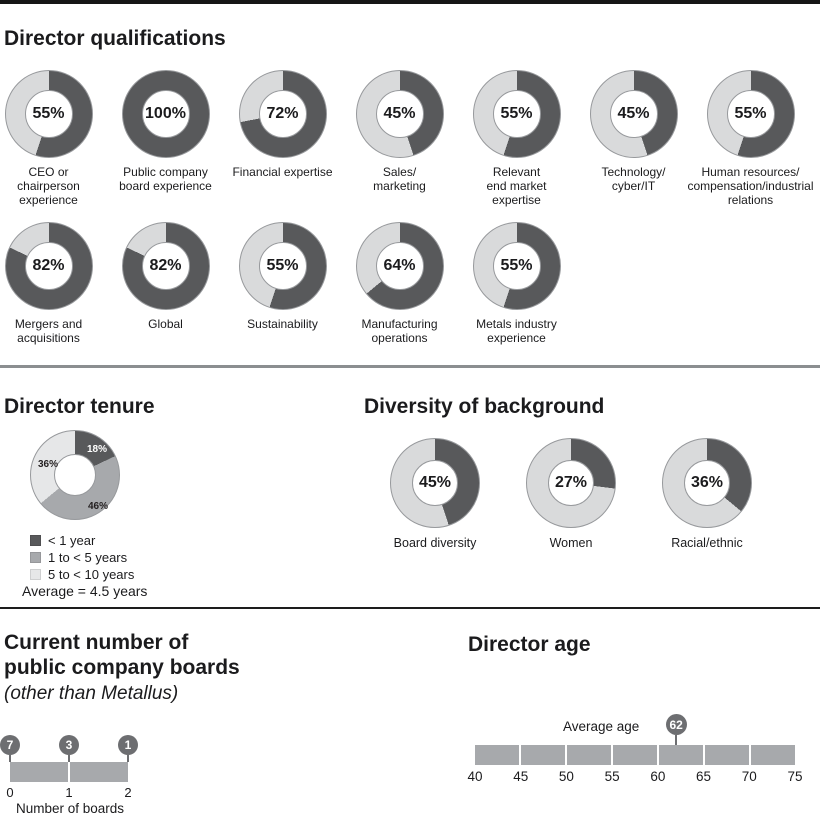  I want to click on bar-divider, so click(69, 772).